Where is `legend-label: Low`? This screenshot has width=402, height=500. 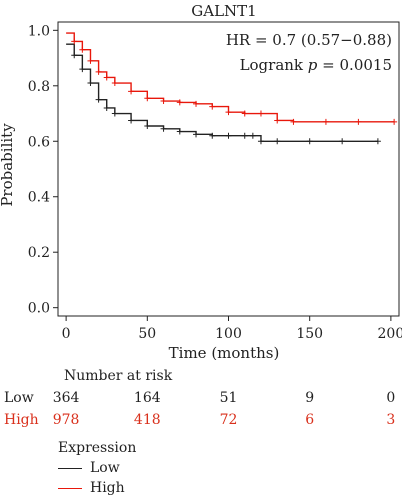 legend-label: Low is located at coordinates (105, 468).